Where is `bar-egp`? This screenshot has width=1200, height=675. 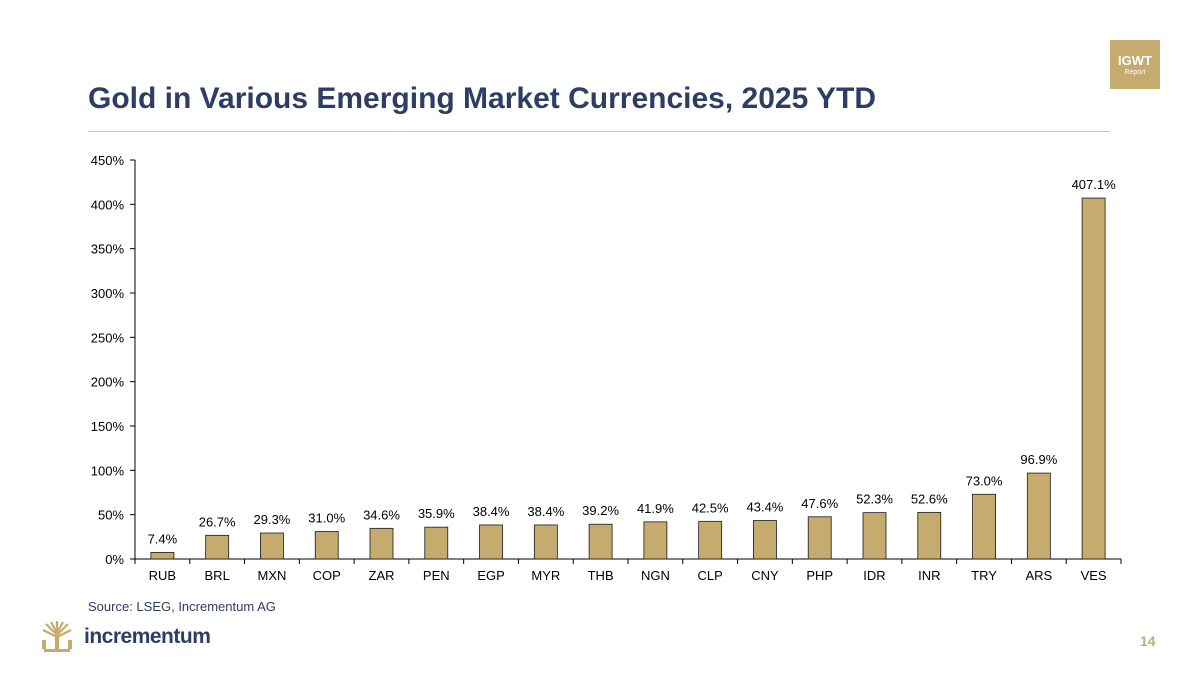 bar-egp is located at coordinates (491, 542).